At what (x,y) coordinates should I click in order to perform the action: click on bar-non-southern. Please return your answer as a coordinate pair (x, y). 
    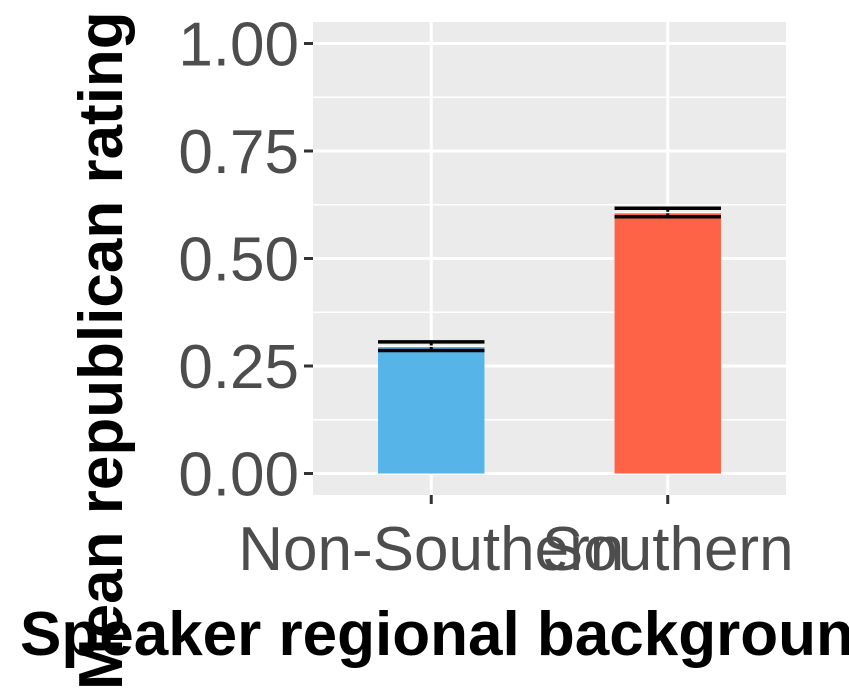
    Looking at the image, I should click on (431, 410).